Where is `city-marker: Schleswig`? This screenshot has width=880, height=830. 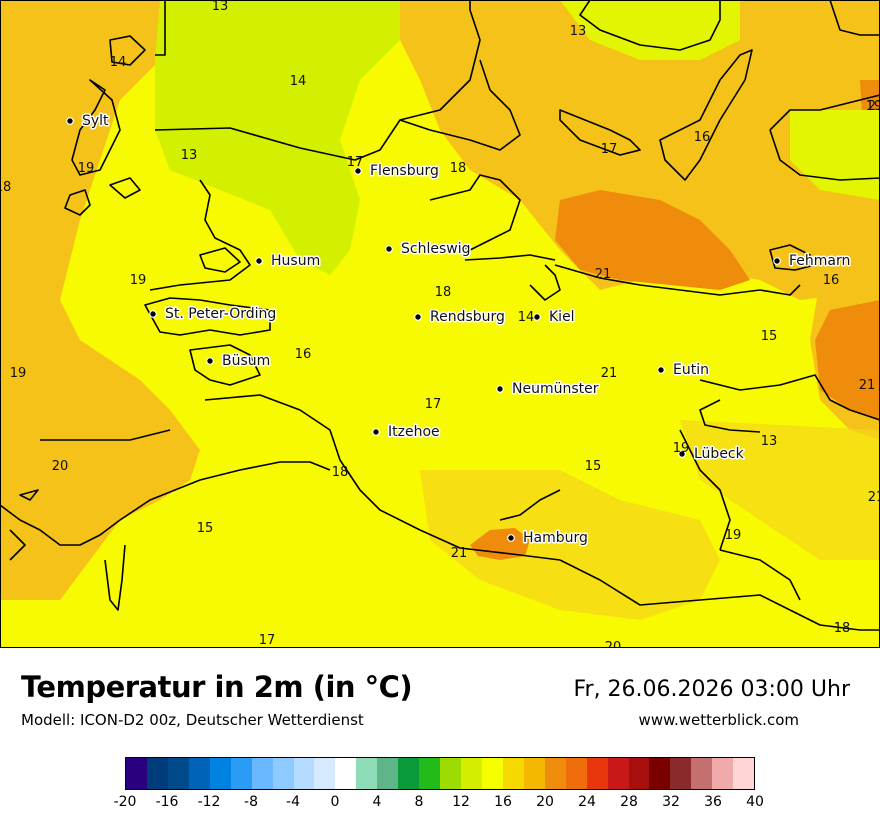
city-marker: Schleswig is located at coordinates (428, 249).